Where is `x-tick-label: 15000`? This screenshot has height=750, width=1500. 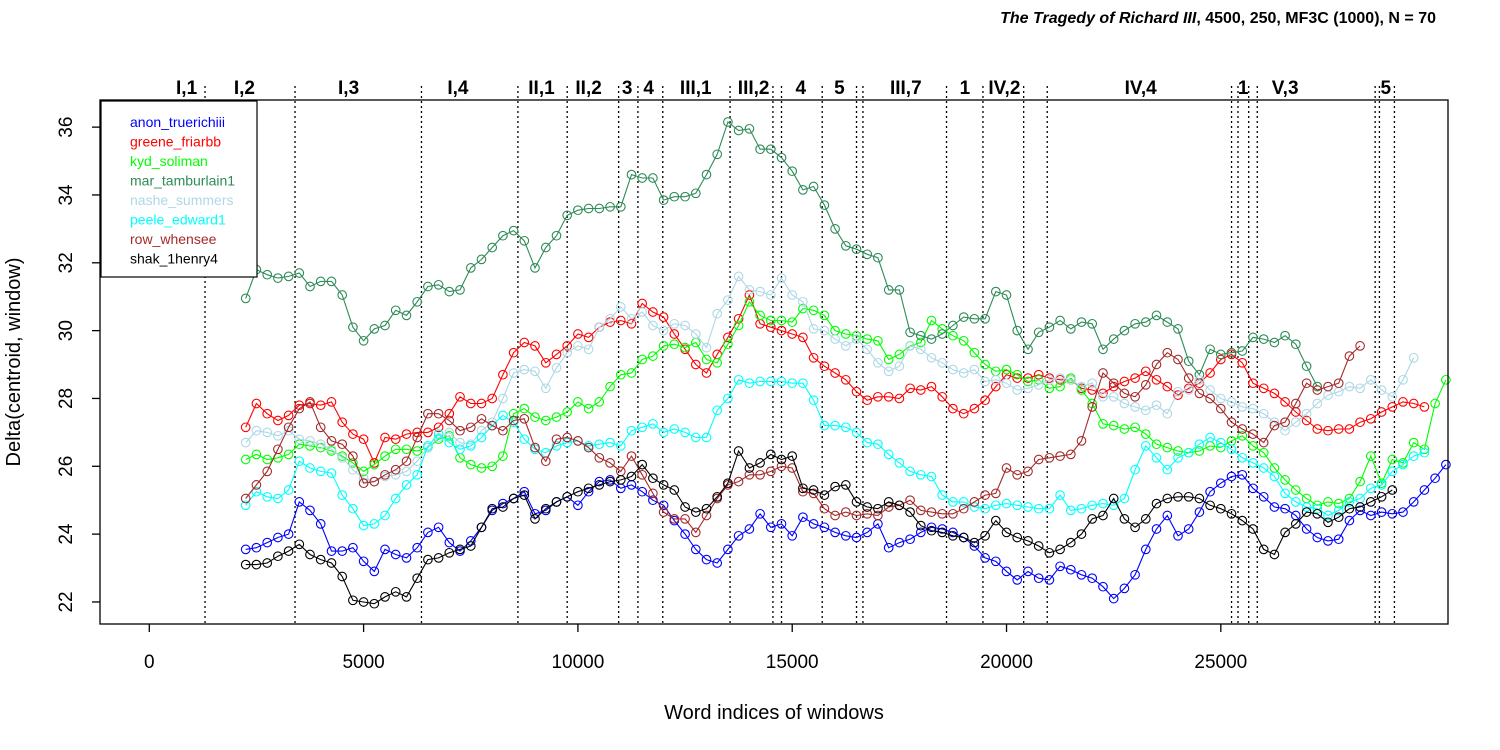 x-tick-label: 15000 is located at coordinates (792, 662).